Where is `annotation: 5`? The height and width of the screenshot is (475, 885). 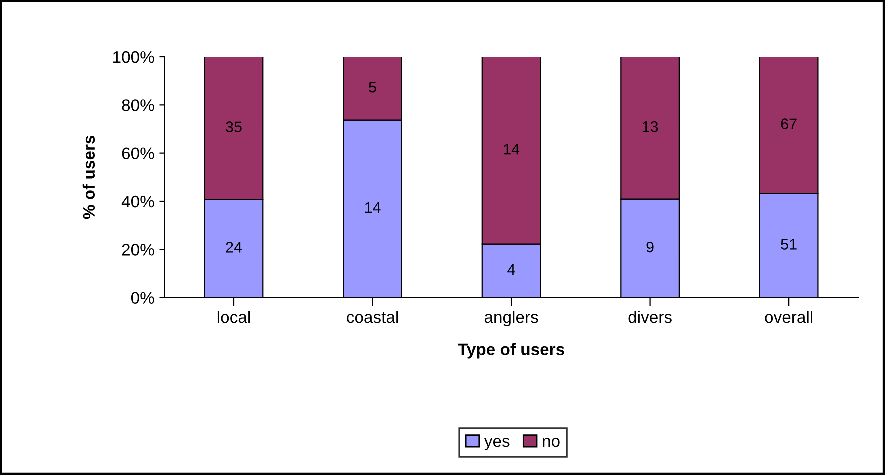
annotation: 5 is located at coordinates (372, 87).